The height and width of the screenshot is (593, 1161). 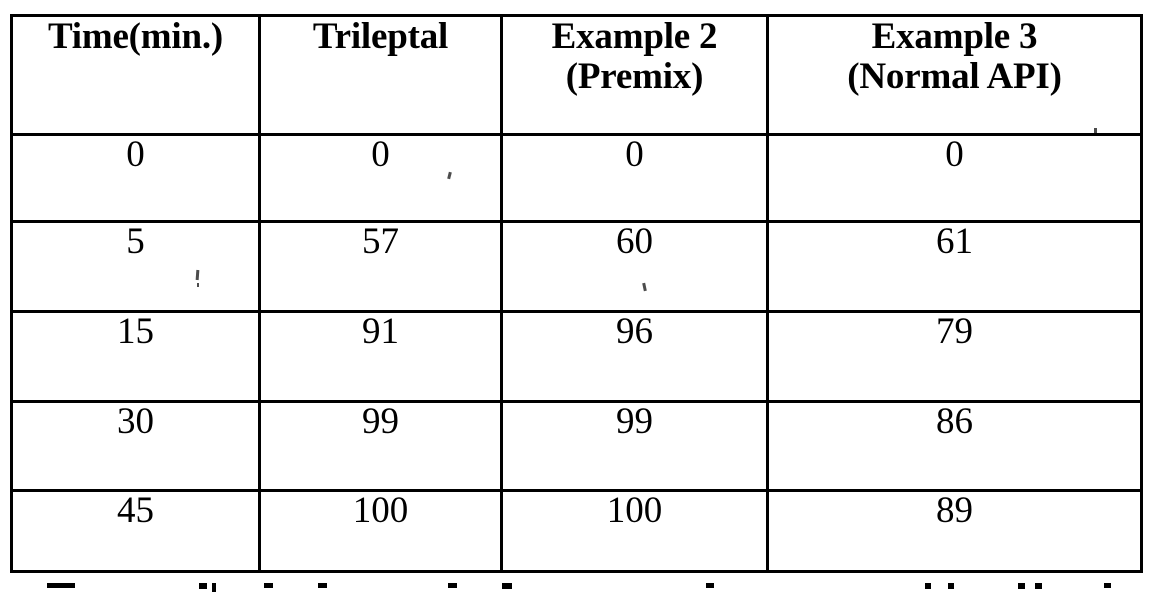 I want to click on cell-time: 5, so click(x=135, y=266).